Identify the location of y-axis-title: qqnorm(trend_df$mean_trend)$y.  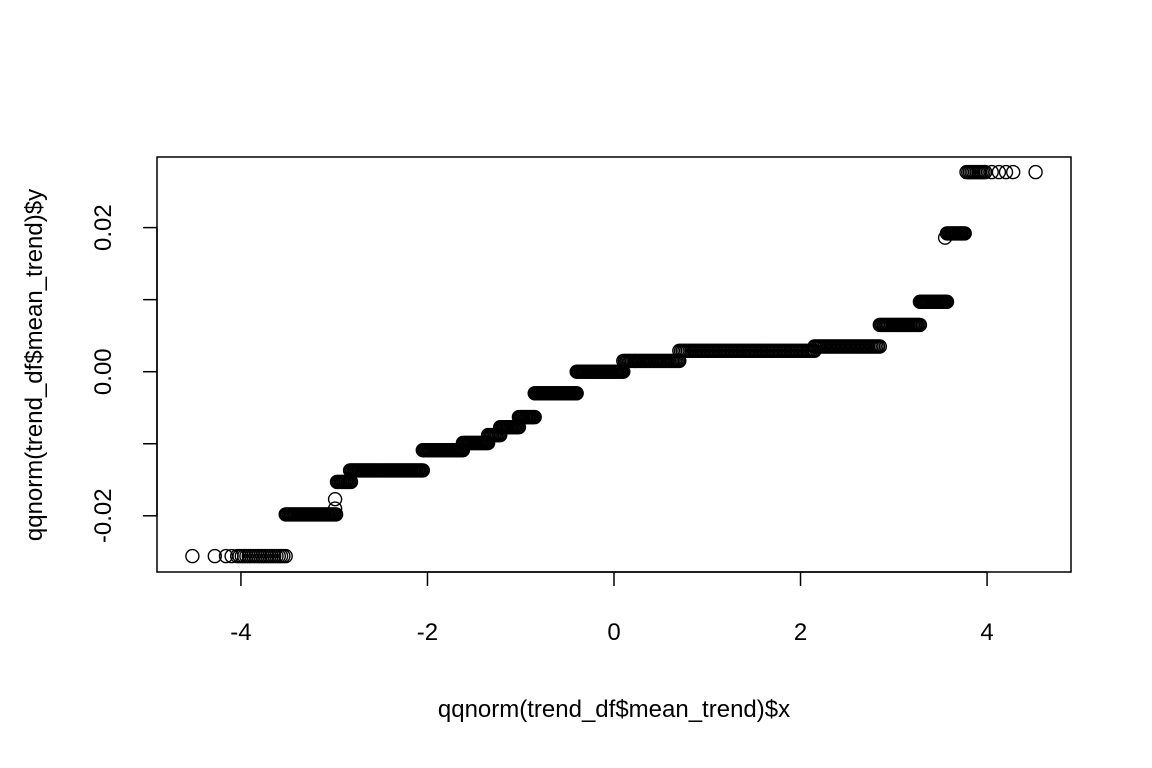
(34, 365).